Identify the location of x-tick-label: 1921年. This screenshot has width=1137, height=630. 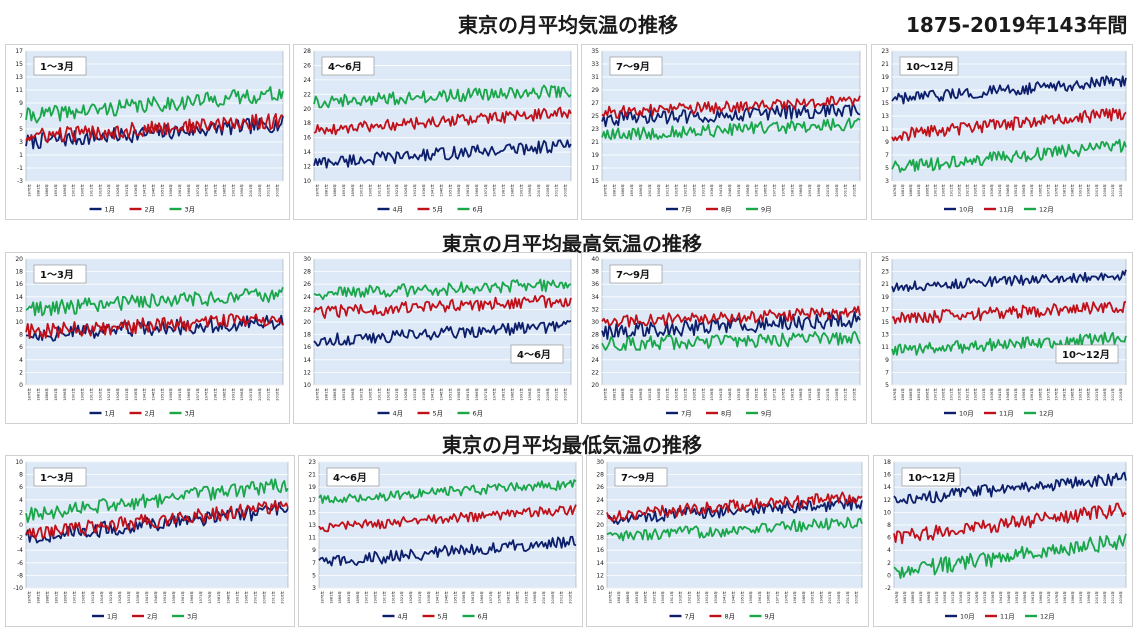
(685, 190).